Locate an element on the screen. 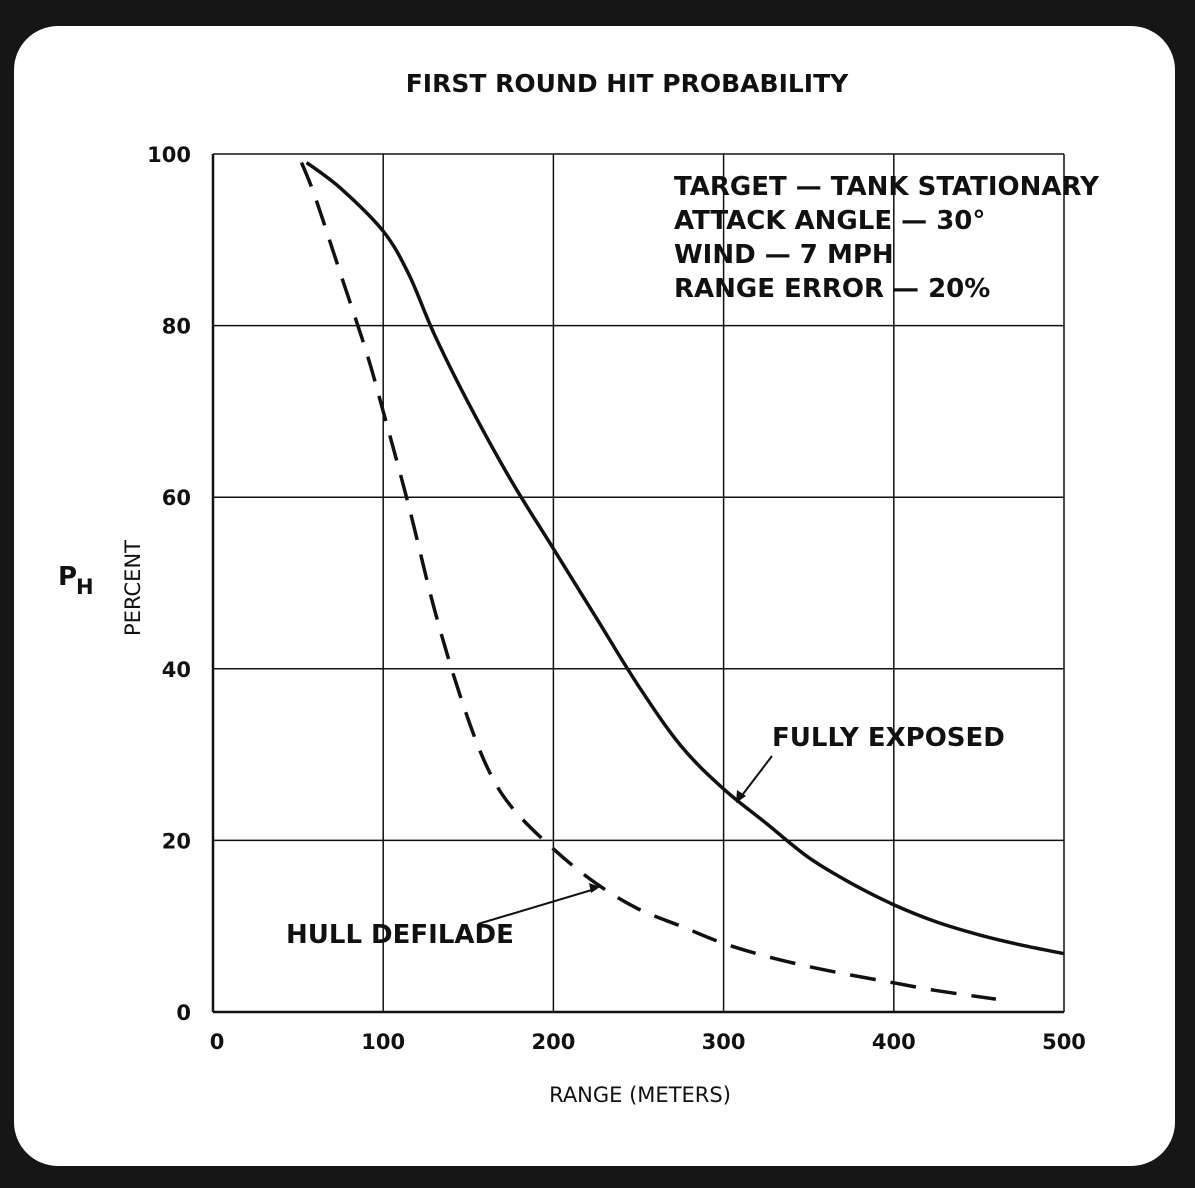 This screenshot has height=1188, width=1195. condition-range-error: RANGE ERROR — 20% is located at coordinates (832, 289).